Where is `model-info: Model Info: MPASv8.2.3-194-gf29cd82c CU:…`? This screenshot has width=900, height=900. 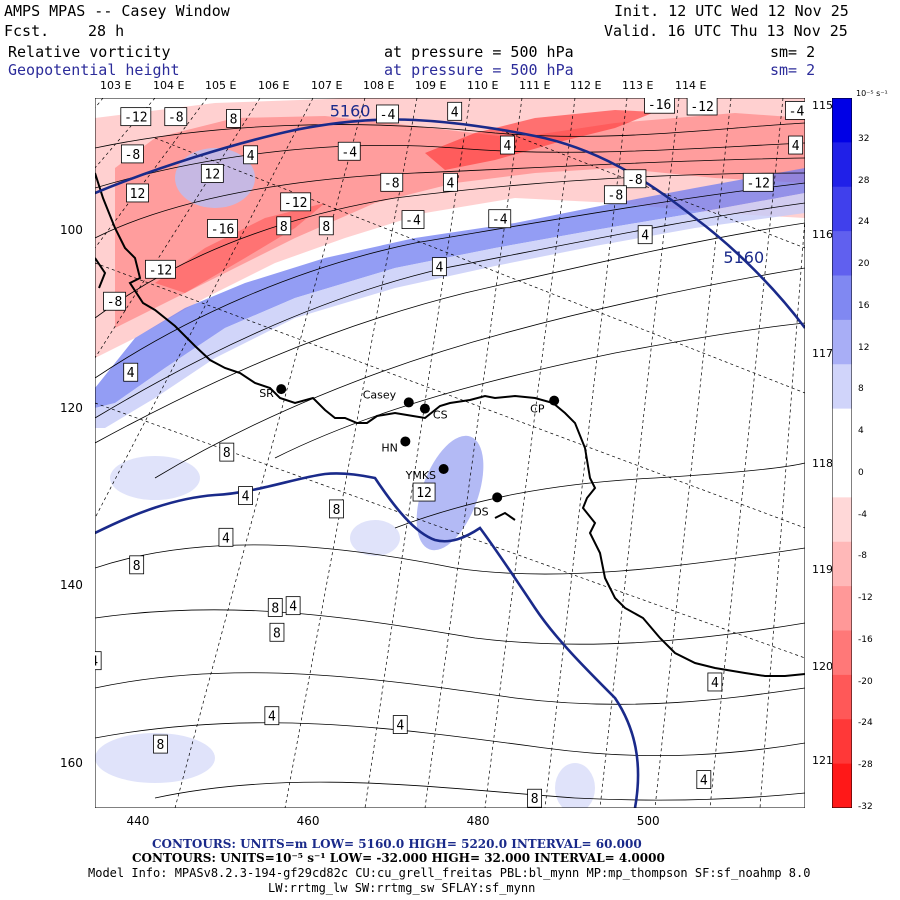
model-info: Model Info: MPASv8.2.3-194-gf29cd82c CU:… is located at coordinates (449, 873).